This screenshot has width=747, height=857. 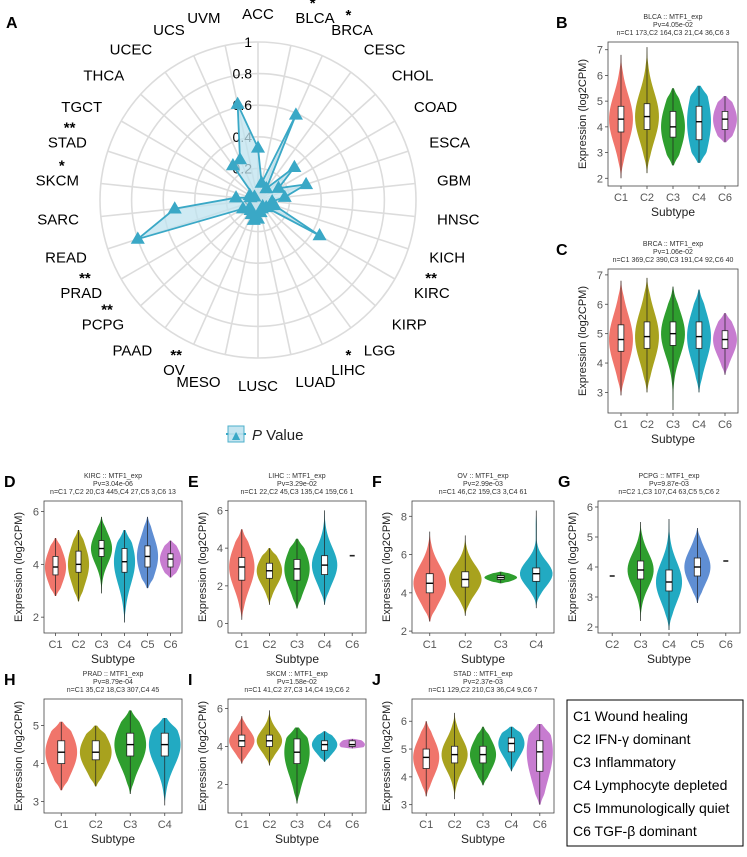 I want to click on radar-category-label: HNSC, so click(x=458, y=219).